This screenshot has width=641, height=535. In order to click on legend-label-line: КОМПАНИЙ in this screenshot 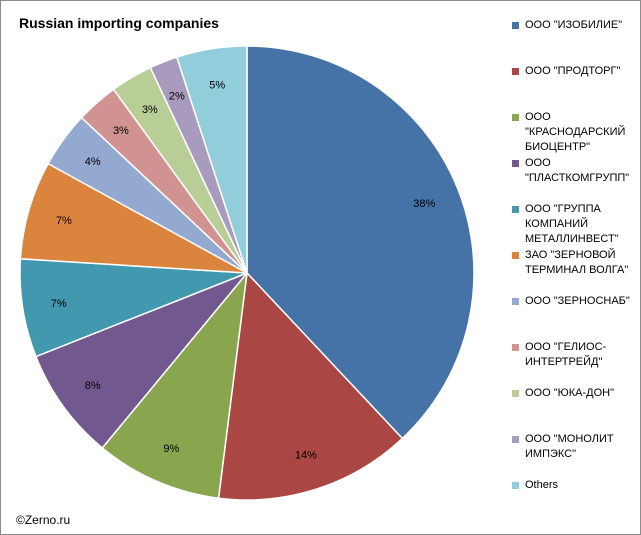, I will do `click(557, 224)`.